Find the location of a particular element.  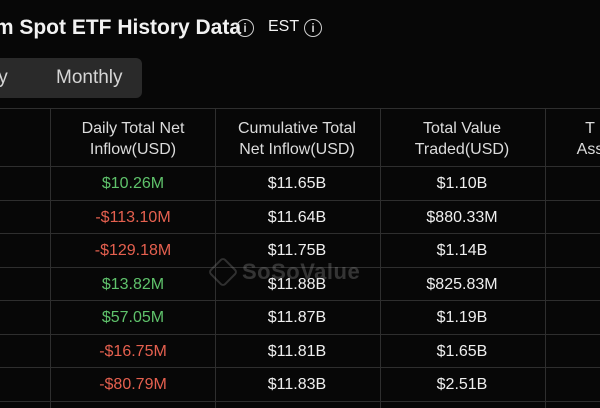

daily-cell: $57.05M is located at coordinates (133, 317).